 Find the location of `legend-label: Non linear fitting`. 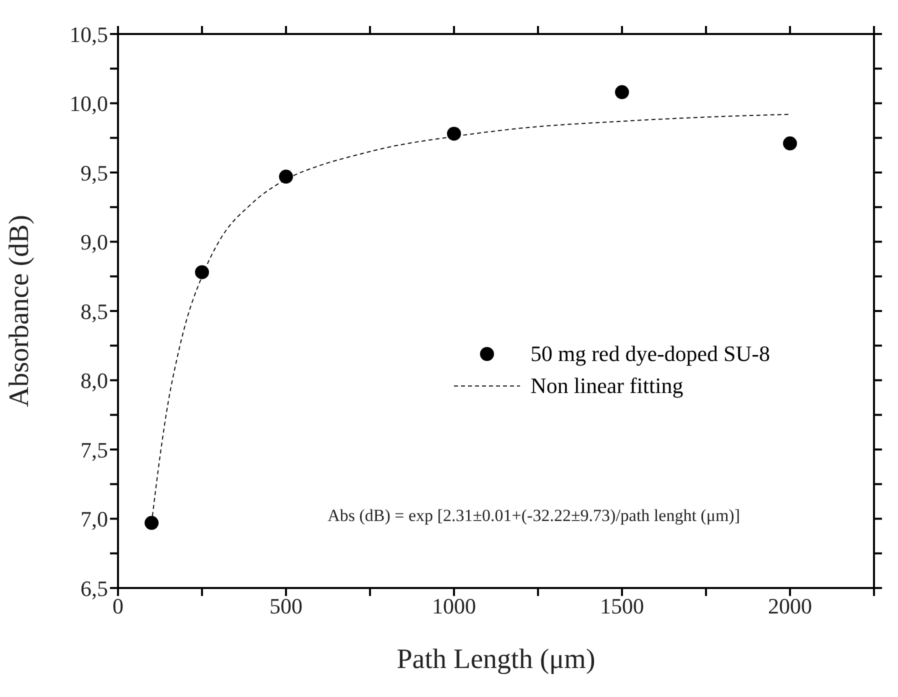

legend-label: Non linear fitting is located at coordinates (607, 386).